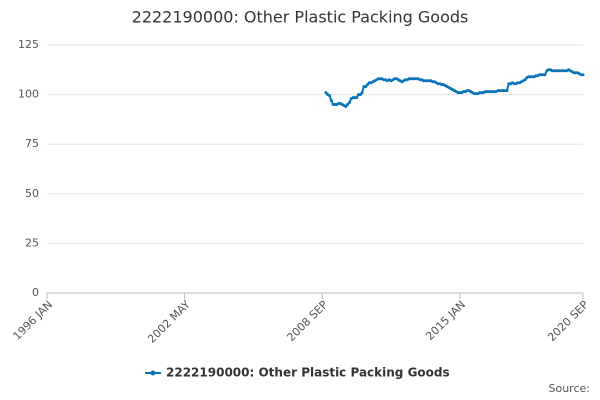 The image size is (600, 400). Describe the element at coordinates (32, 320) in the screenshot. I see `x-tick-label: 1996 JAN` at that location.